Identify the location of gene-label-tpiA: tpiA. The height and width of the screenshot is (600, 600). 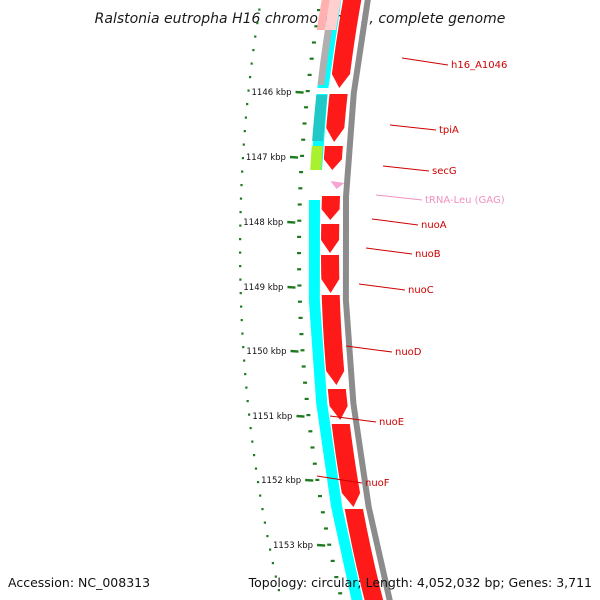
(449, 130).